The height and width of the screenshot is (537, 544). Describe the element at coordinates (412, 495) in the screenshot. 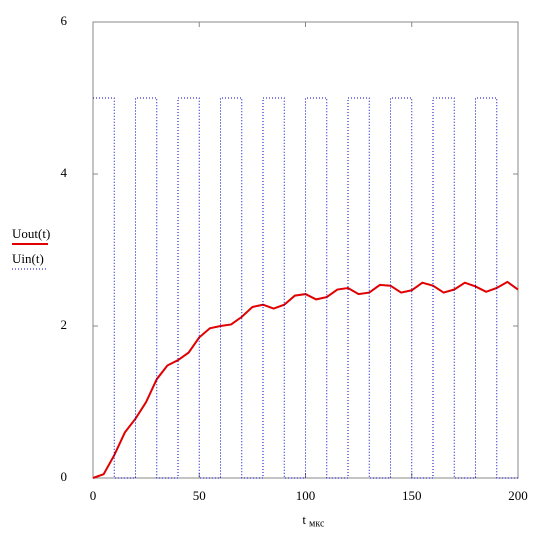

I see `x-tick-label: 150` at that location.